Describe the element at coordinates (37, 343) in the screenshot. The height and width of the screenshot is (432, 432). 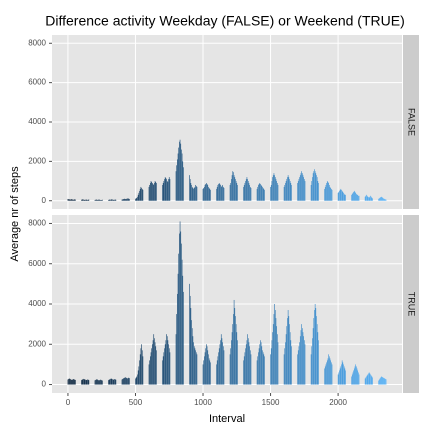
I see `y-tick-label: 2000` at that location.